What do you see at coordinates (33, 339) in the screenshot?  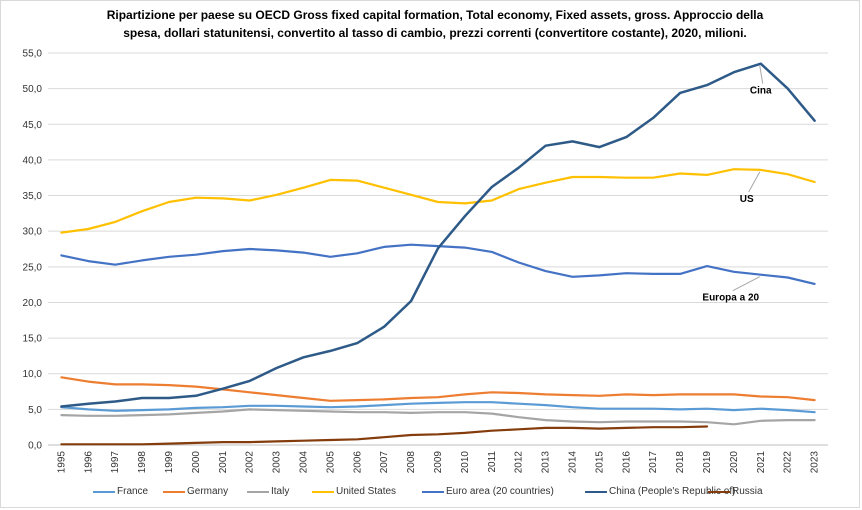 I see `y-tick-label: 15,0` at bounding box center [33, 339].